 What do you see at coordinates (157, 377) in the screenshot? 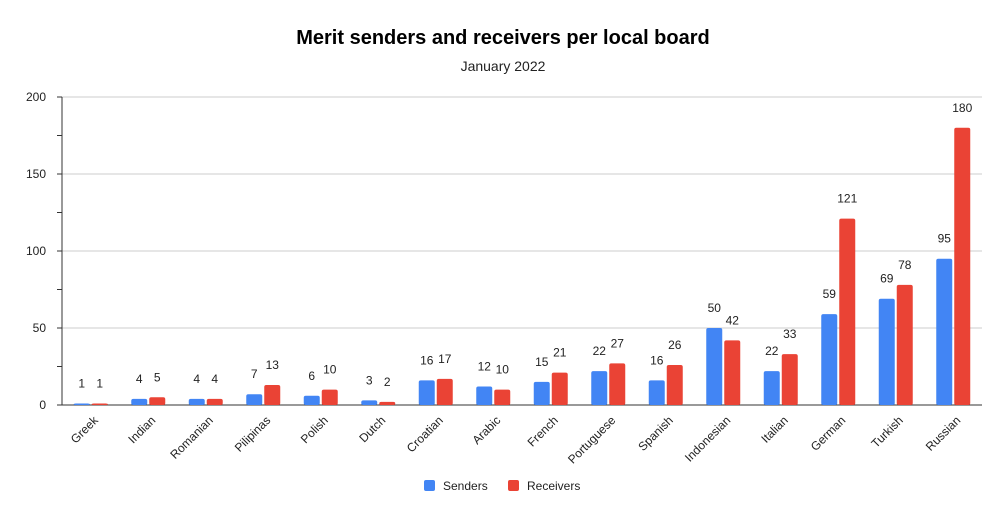
I see `data-label: 5` at bounding box center [157, 377].